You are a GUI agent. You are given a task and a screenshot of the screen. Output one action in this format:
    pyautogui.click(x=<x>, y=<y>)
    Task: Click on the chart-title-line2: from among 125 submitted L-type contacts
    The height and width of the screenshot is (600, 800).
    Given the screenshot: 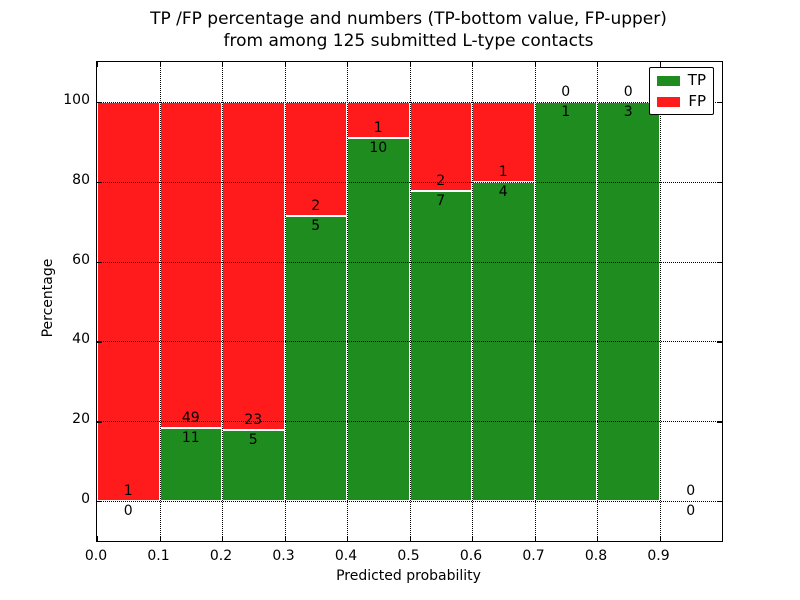 What is the action you would take?
    pyautogui.click(x=408, y=41)
    